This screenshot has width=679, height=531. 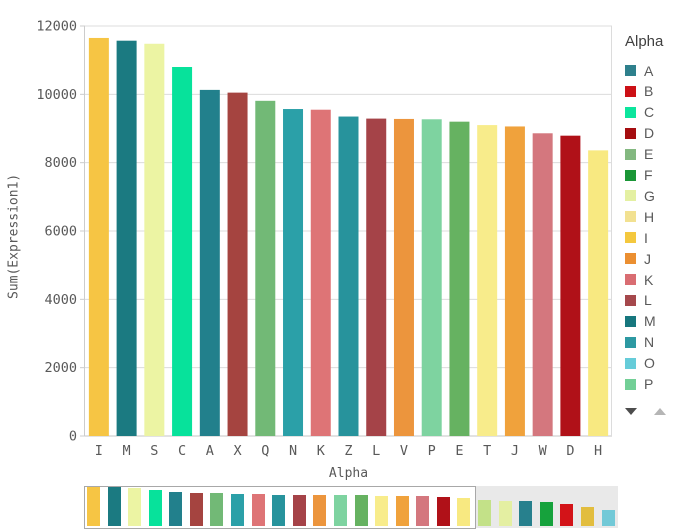 I want to click on legend-item-I: I, so click(x=636, y=237).